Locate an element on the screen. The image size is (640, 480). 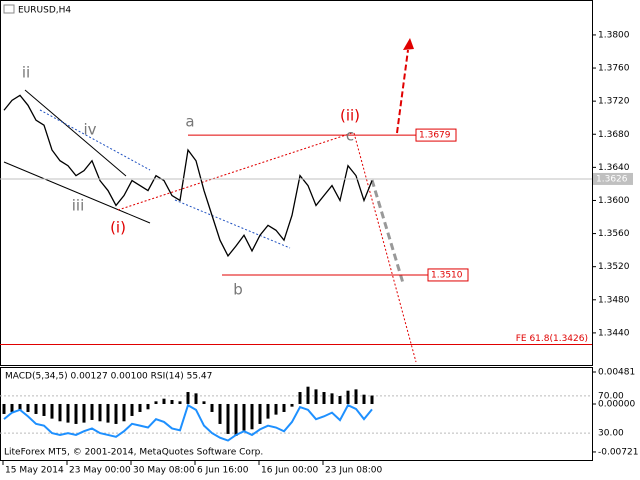
level-label: 1.3510 is located at coordinates (447, 275).